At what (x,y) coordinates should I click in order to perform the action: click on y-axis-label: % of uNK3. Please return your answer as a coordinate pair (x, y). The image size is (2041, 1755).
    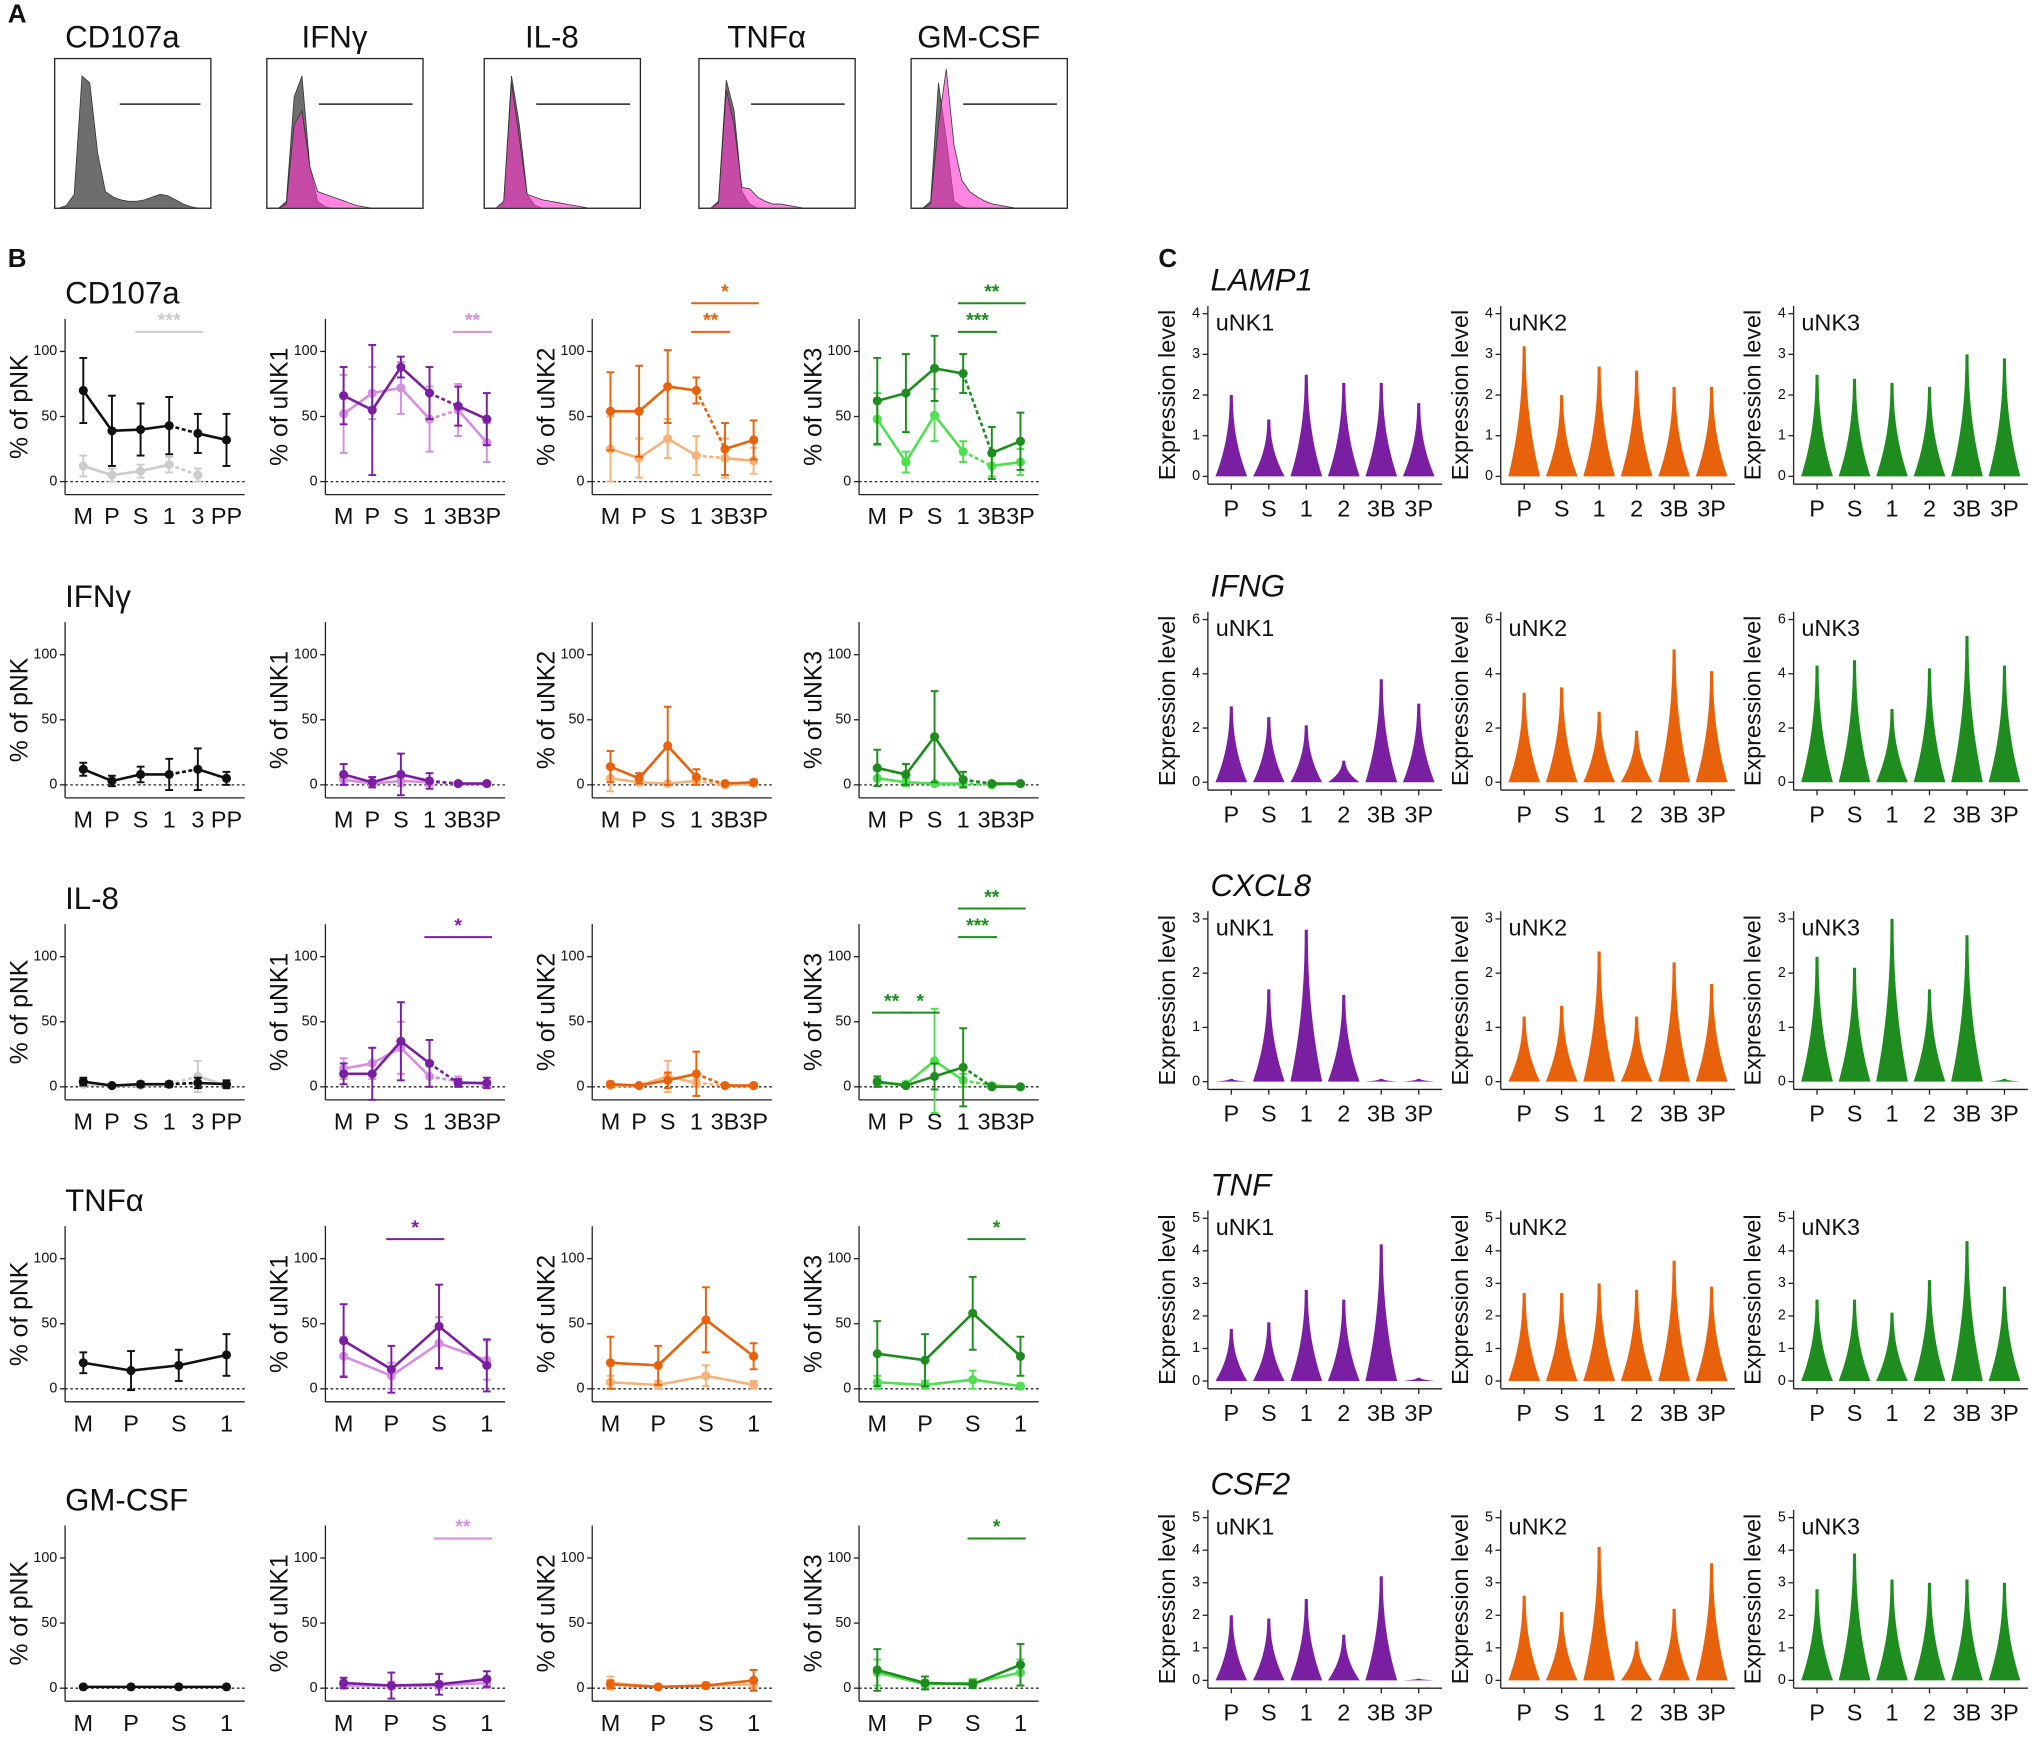
    Looking at the image, I should click on (813, 407).